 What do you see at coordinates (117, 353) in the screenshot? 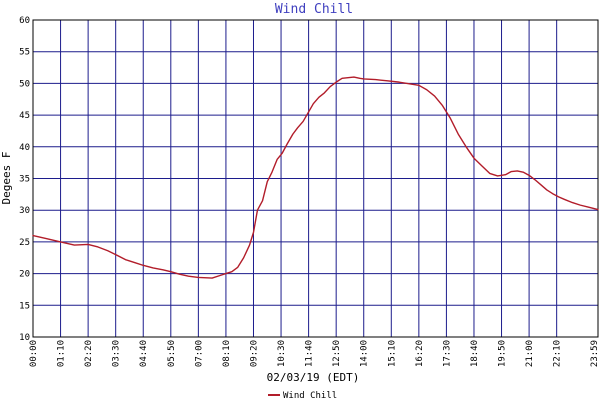
I see `x-tick-label: 03:30` at bounding box center [117, 353].